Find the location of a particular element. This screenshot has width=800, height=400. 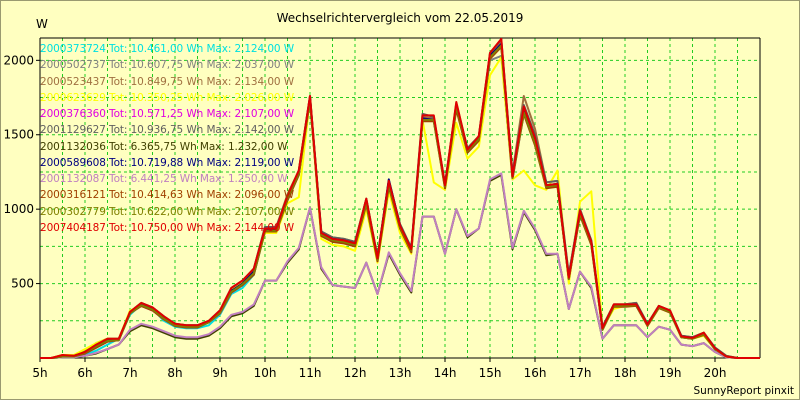

x-tick-label: 20h is located at coordinates (715, 373).